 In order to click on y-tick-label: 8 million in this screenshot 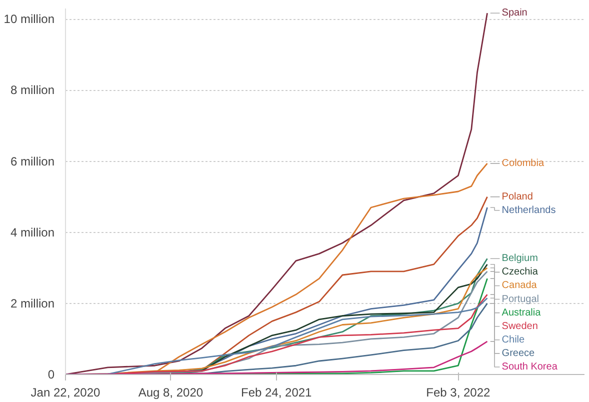, I will do `click(32, 90)`.